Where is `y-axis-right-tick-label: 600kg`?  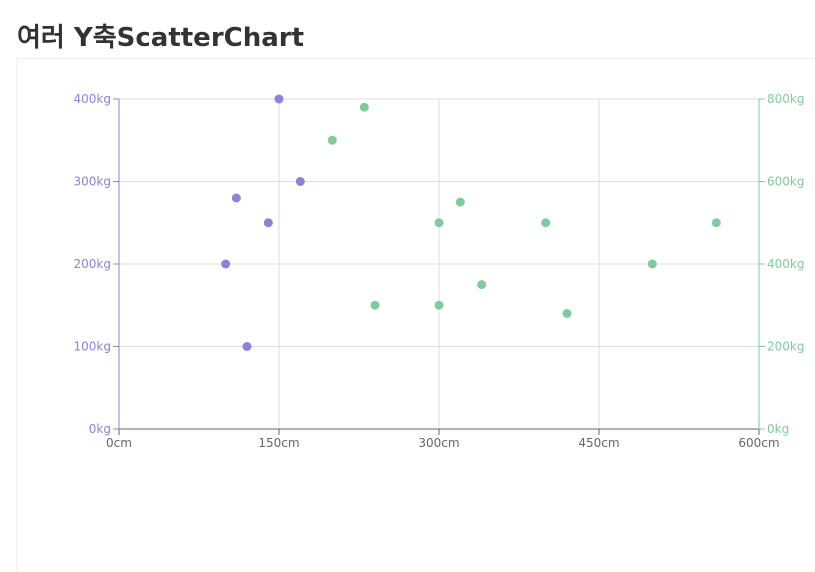 y-axis-right-tick-label: 600kg is located at coordinates (785, 182).